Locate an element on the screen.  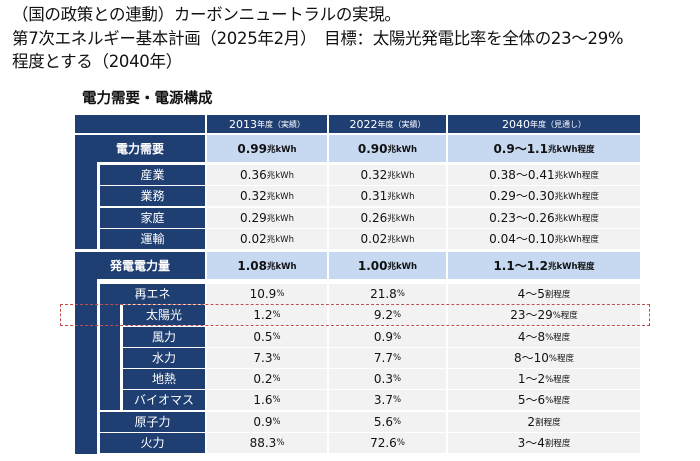
table-cell: 23～29 %程度 is located at coordinates (544, 315).